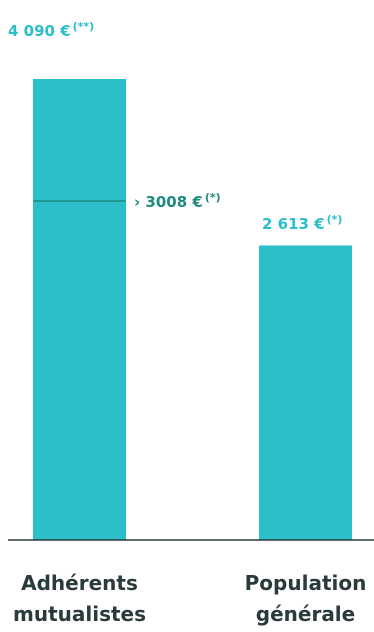  Describe the element at coordinates (305, 614) in the screenshot. I see `category-label-2-line-2: générale` at that location.